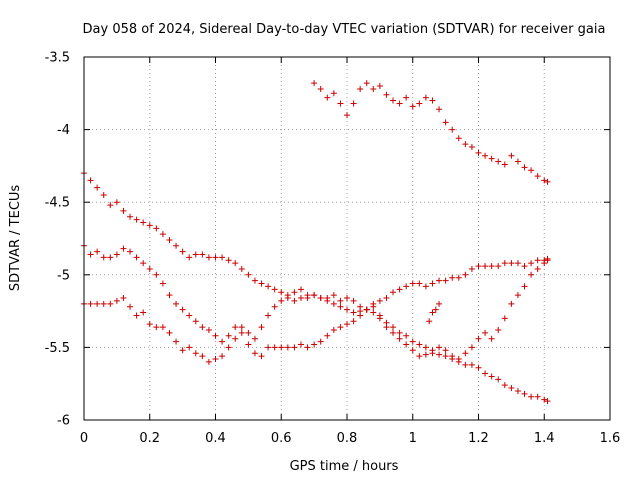  Describe the element at coordinates (84, 438) in the screenshot. I see `x-tick-label: 0` at that location.